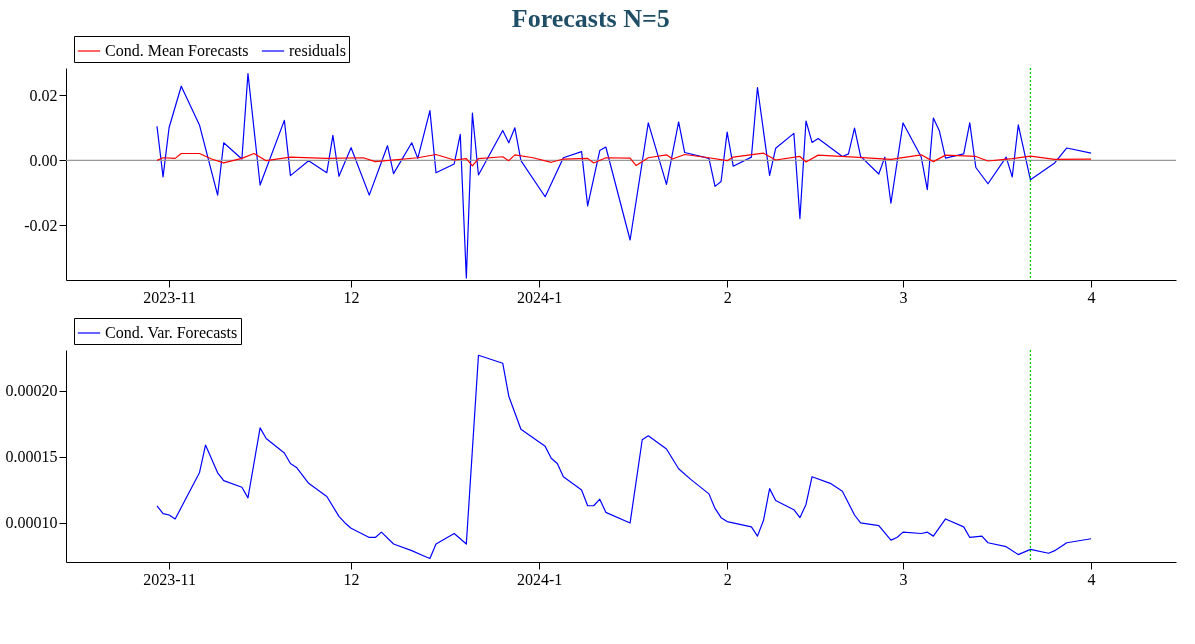 Image resolution: width=1195 pixels, height=644 pixels. Describe the element at coordinates (177, 50) in the screenshot. I see `legend-label: Cond. Mean Forecasts` at that location.